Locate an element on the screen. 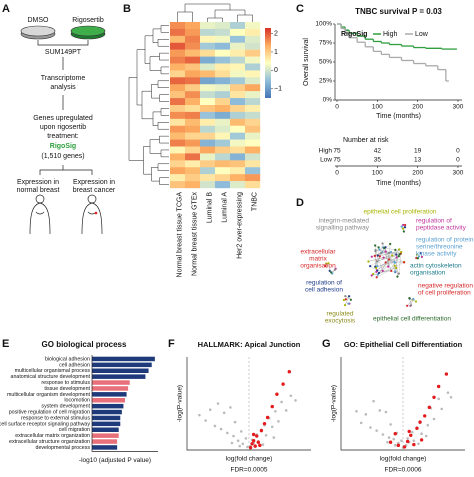  column-label: Luminal A is located at coordinates (224, 207).